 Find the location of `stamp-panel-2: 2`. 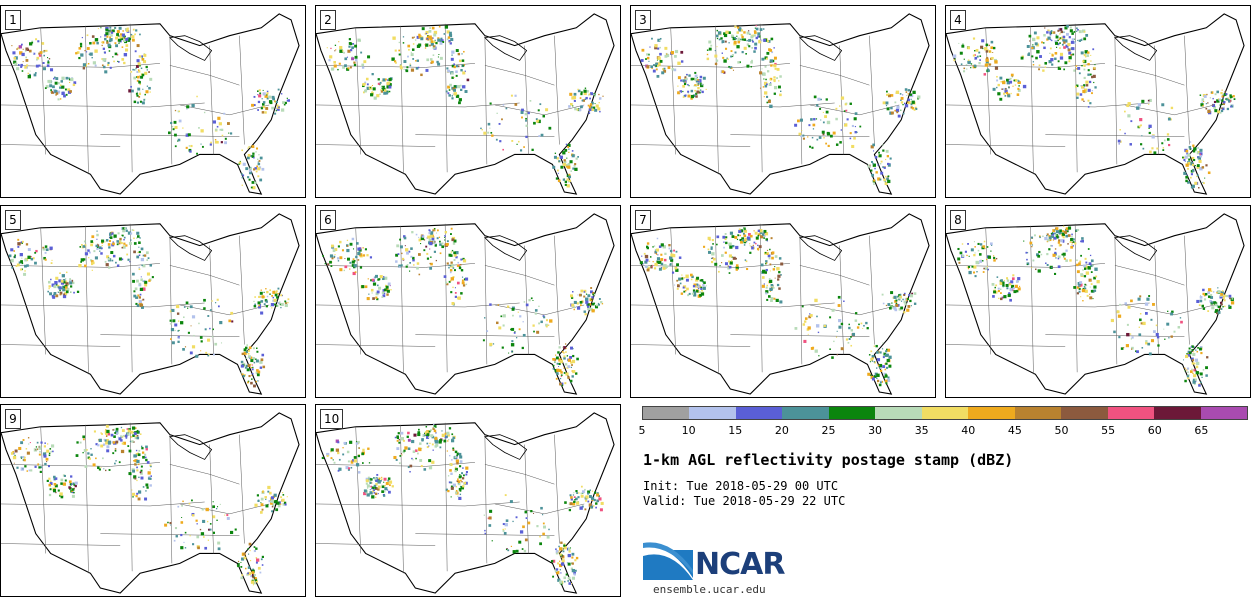

stamp-panel-2: 2 is located at coordinates (468, 101).